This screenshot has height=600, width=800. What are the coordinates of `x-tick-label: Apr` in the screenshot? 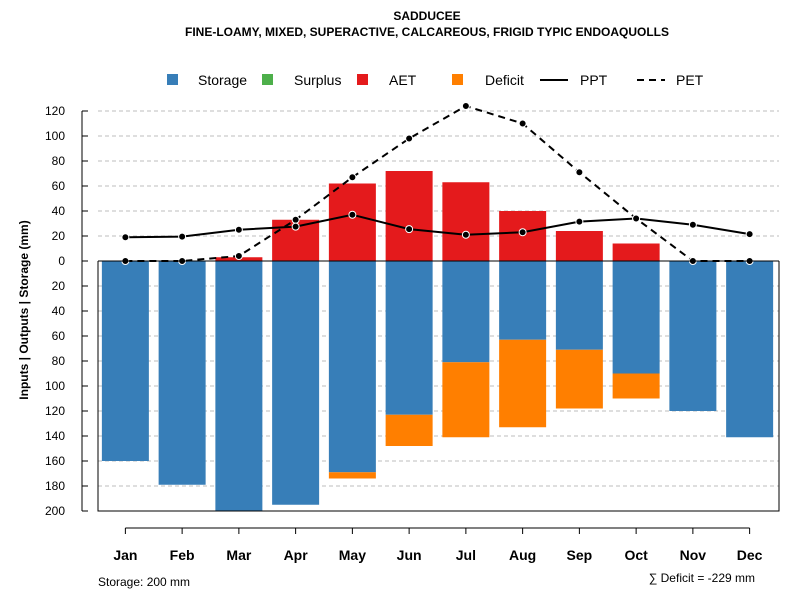 It's located at (296, 555).